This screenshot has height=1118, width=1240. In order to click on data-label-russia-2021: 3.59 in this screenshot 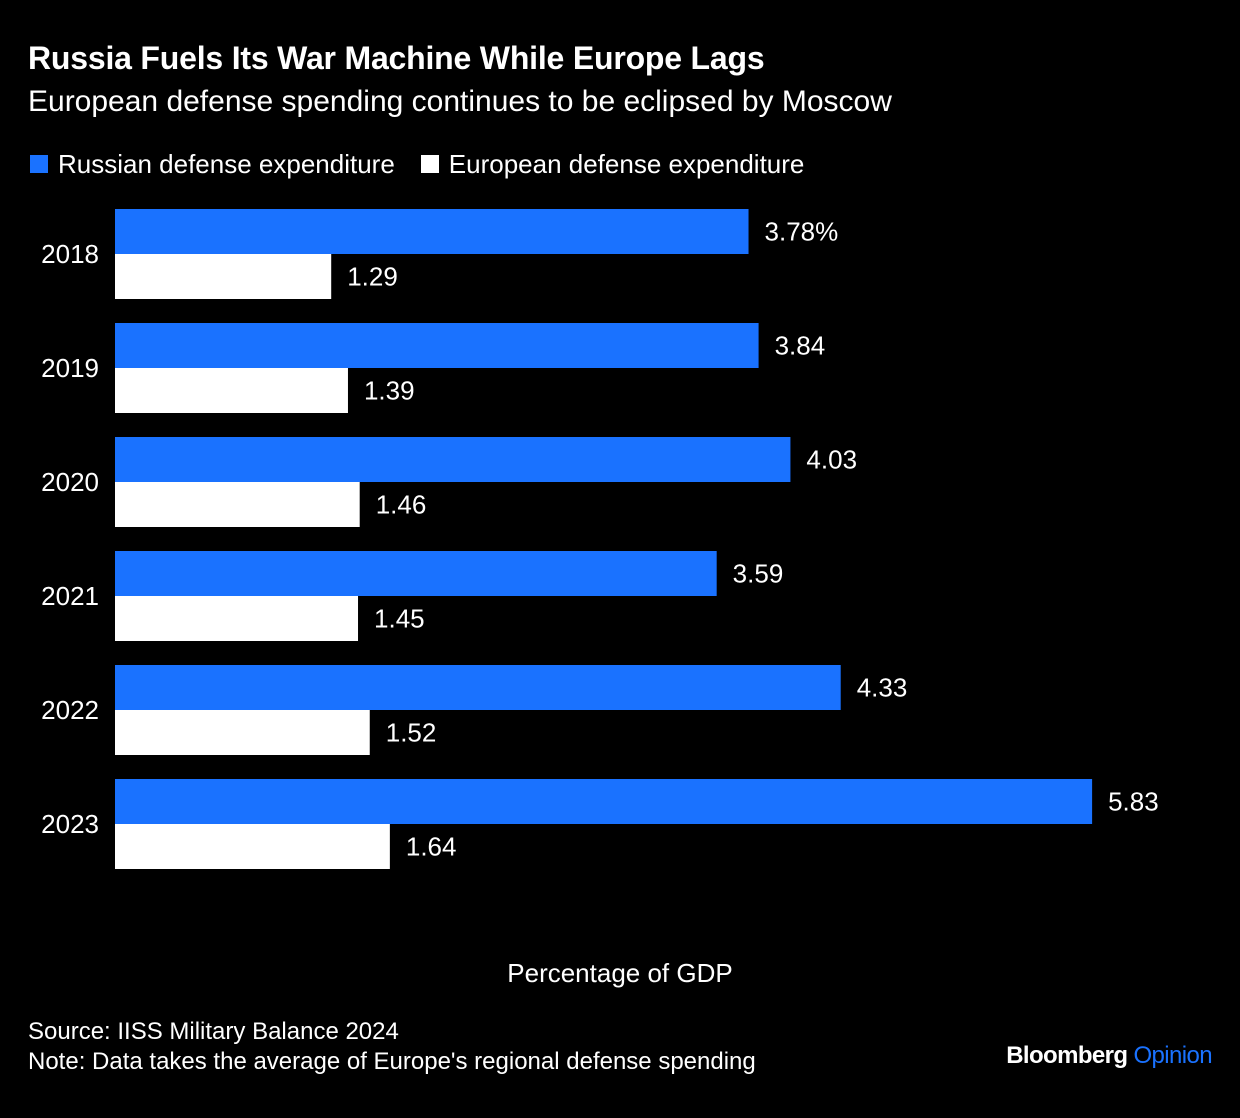, I will do `click(758, 574)`.